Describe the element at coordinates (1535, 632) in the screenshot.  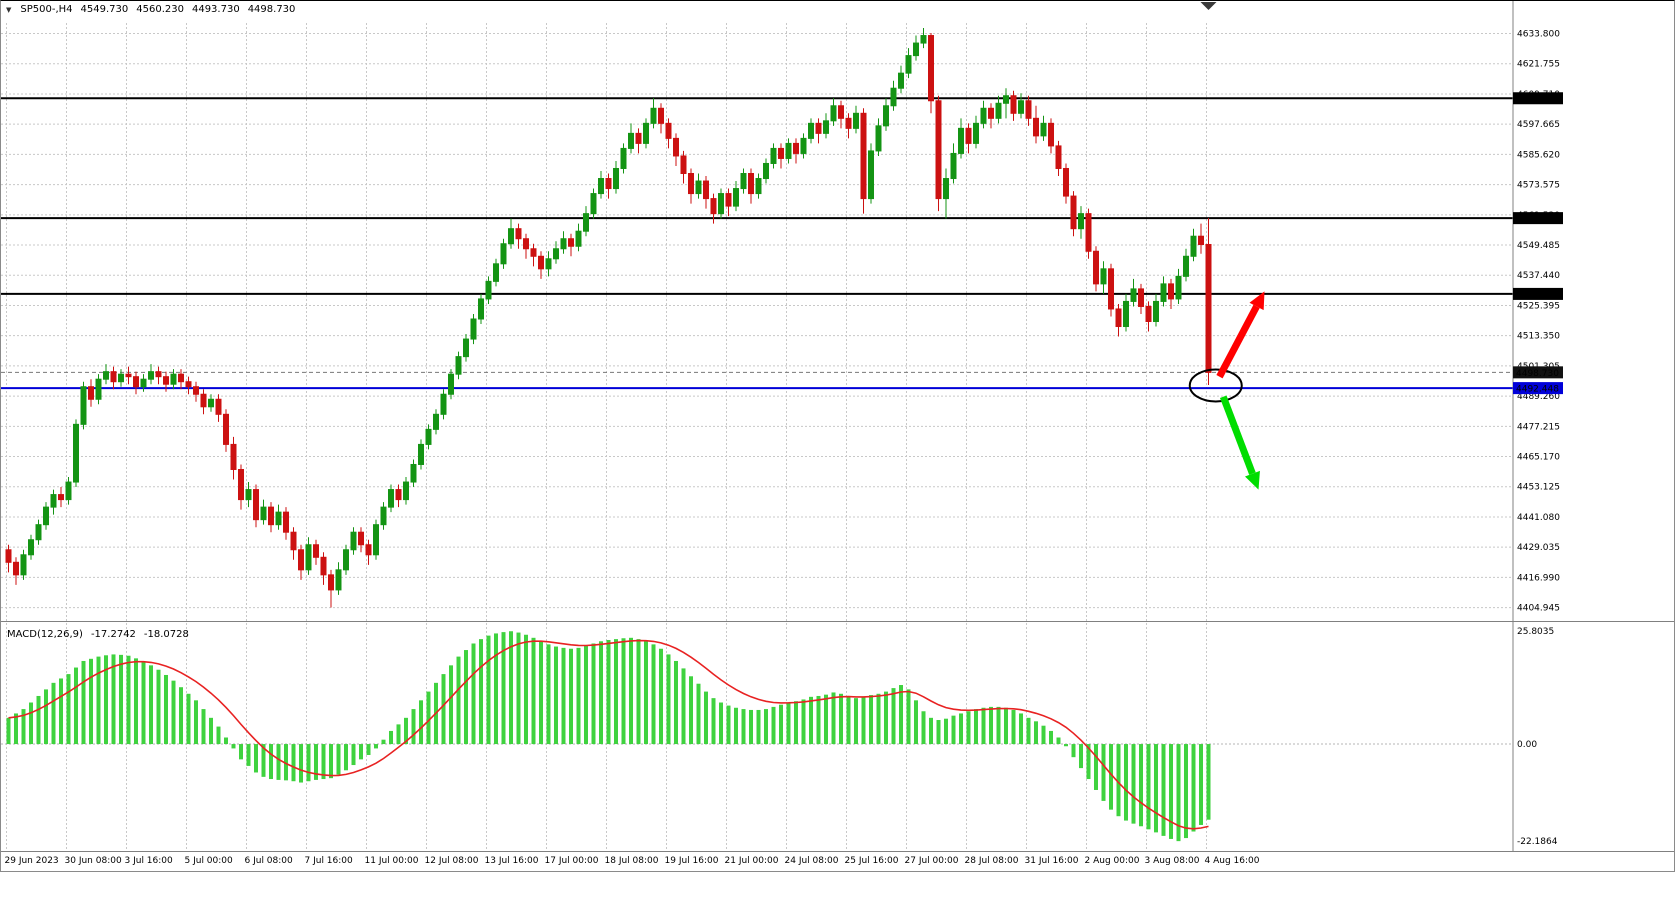
I see `macd-scale-label: 25.8035` at that location.